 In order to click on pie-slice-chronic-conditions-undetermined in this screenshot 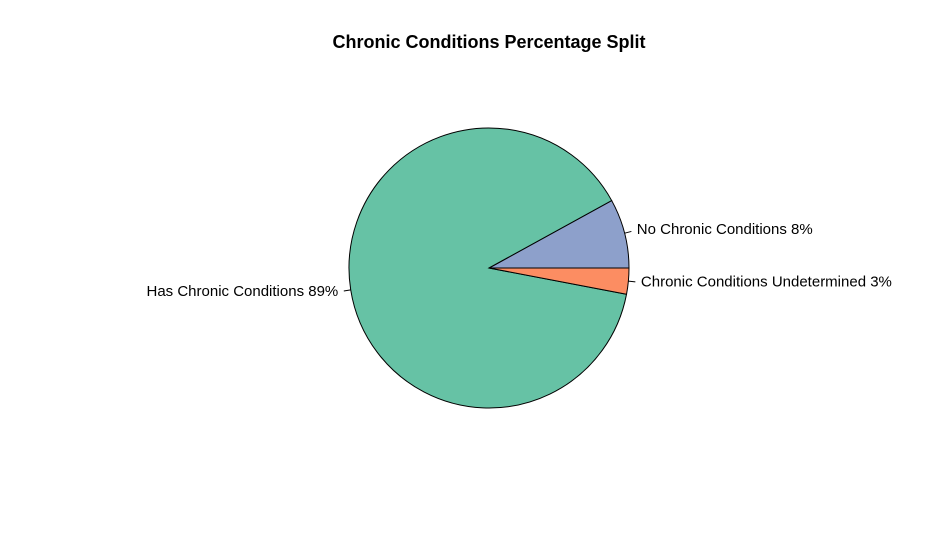, I will do `click(559, 281)`.